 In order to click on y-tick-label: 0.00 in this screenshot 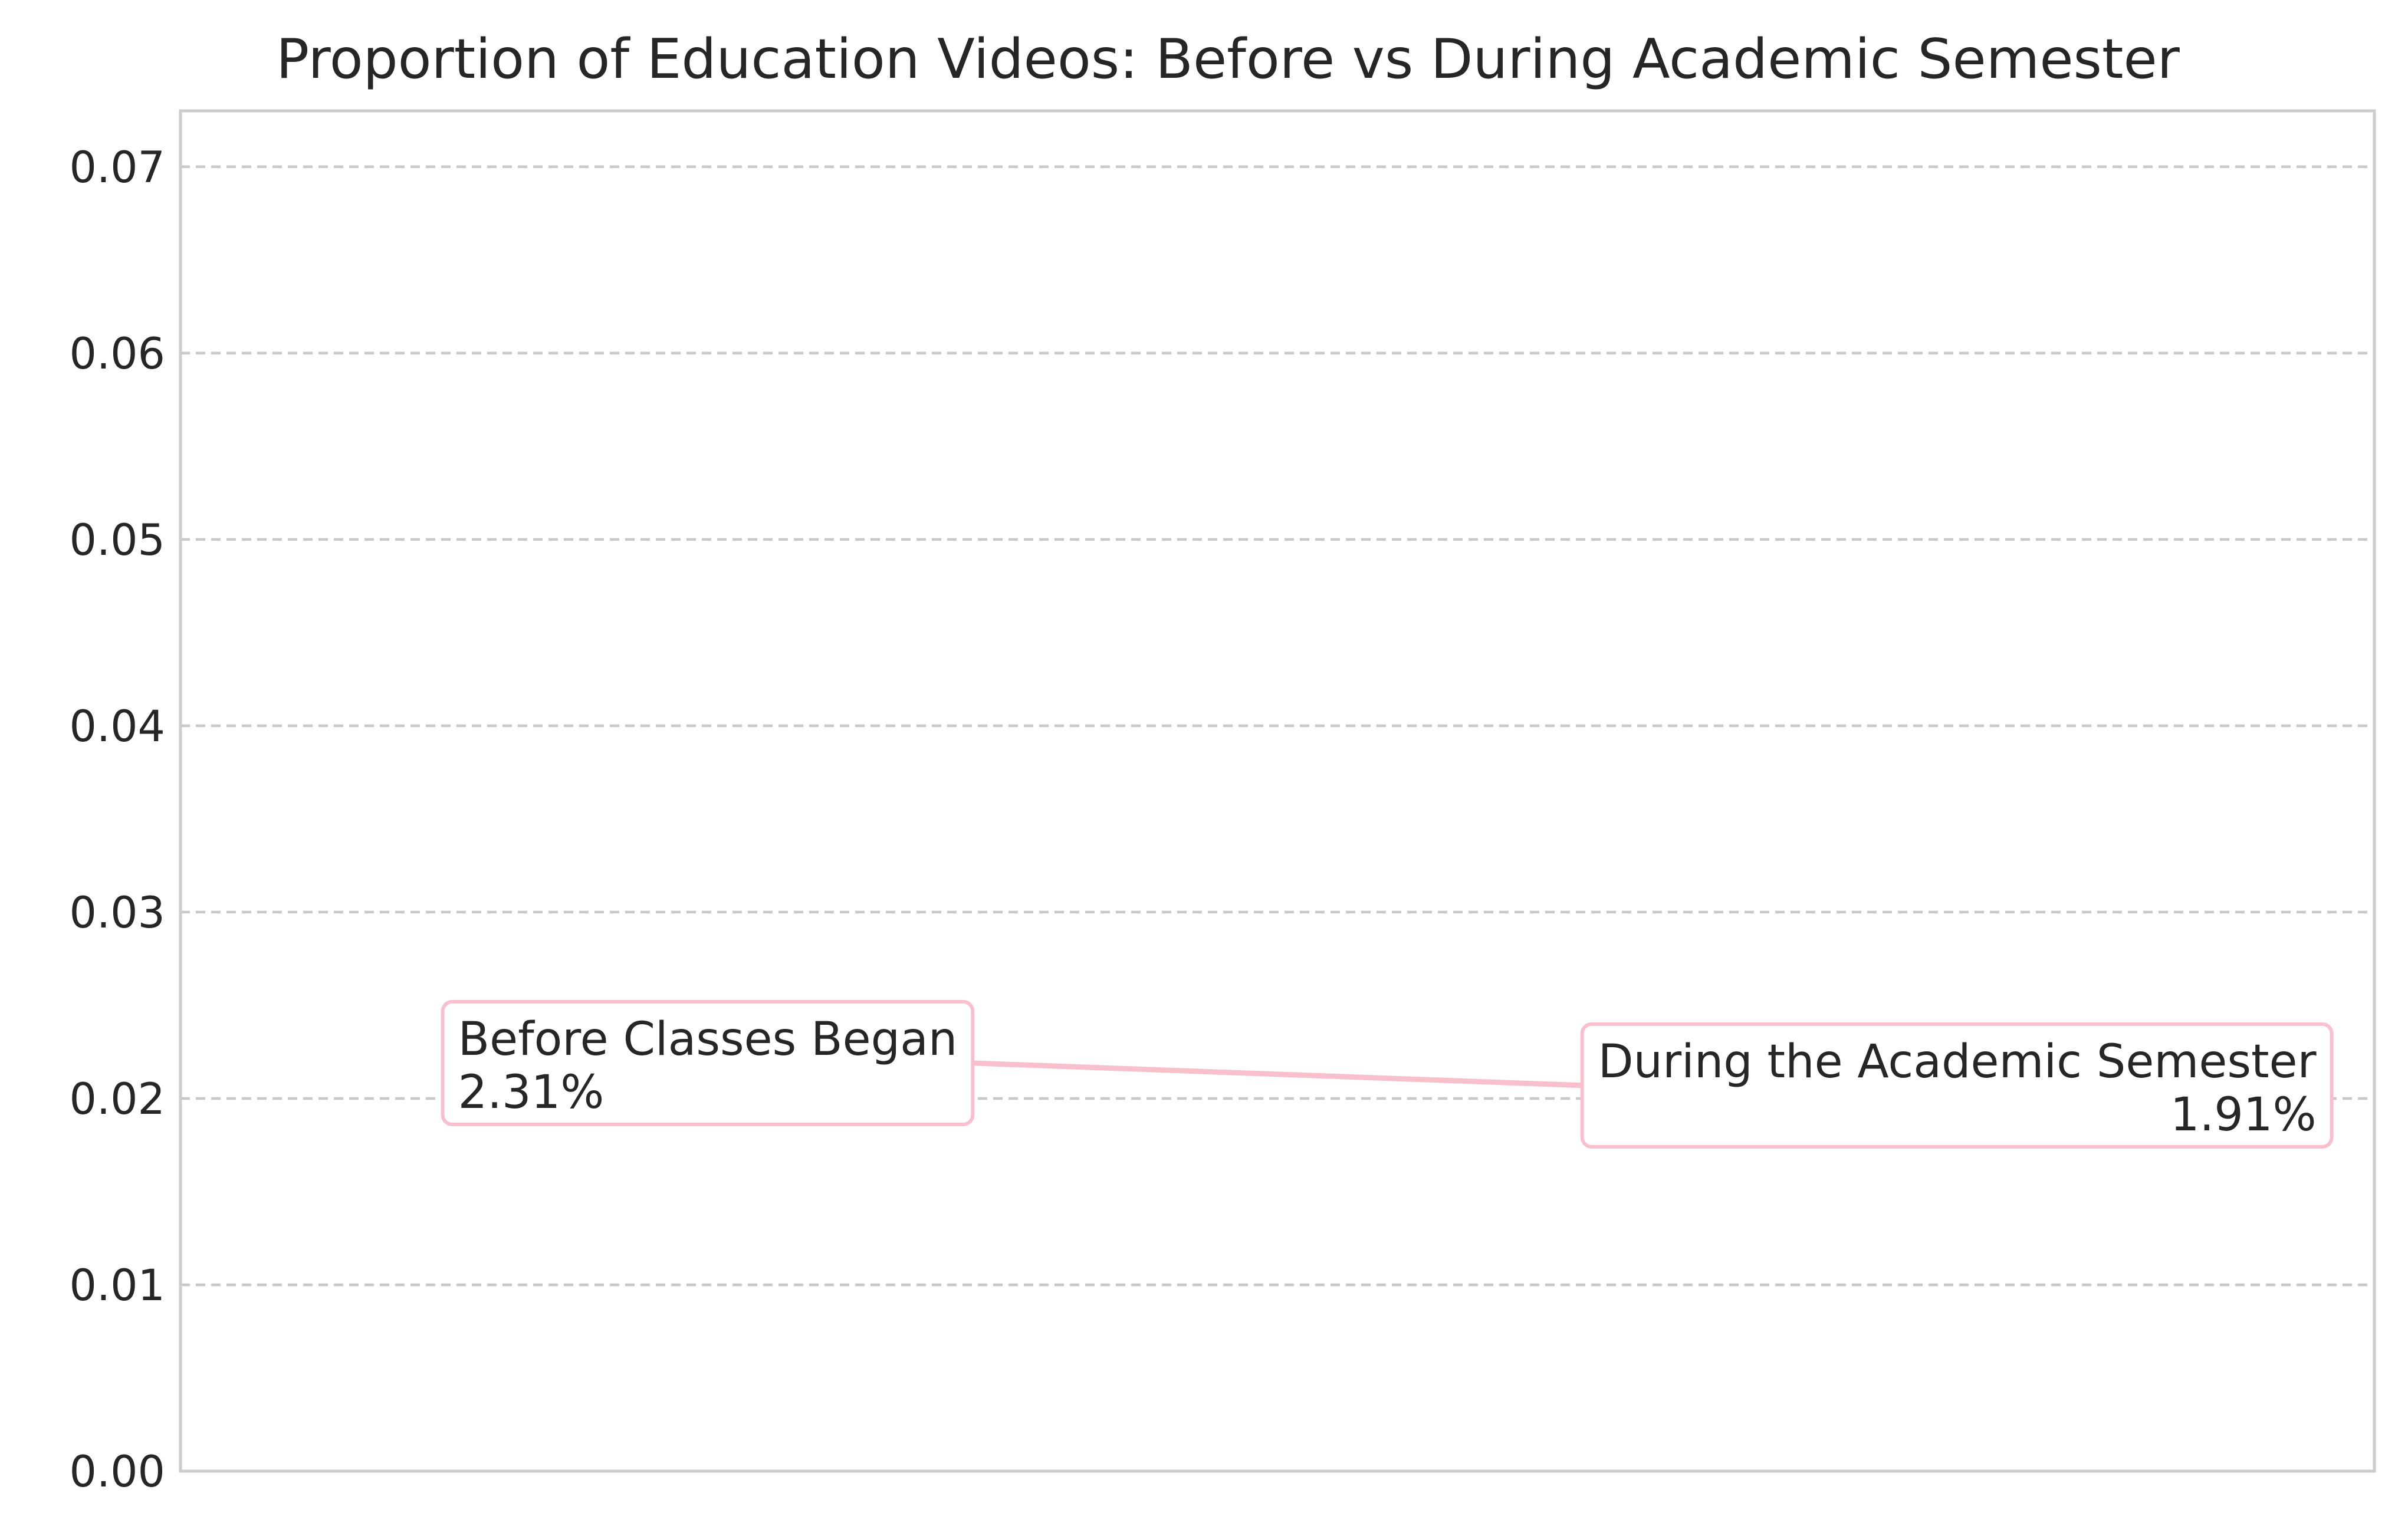, I will do `click(117, 1472)`.